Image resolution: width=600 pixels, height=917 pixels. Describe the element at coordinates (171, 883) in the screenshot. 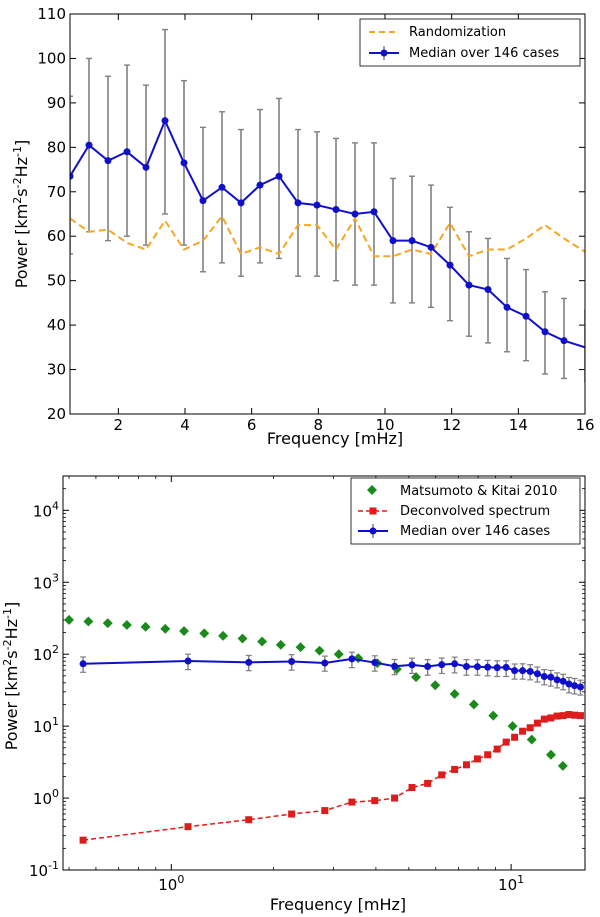

I see `bottom-x-tick-label: 100` at that location.